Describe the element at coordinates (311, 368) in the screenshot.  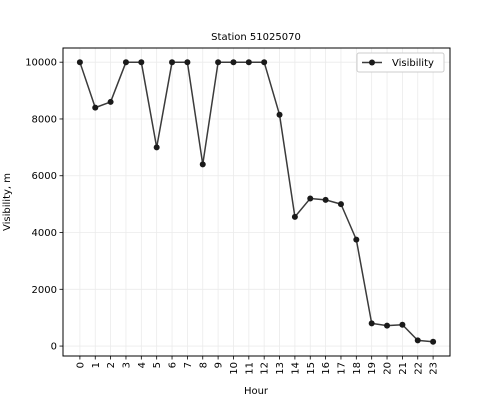
I see `x-tick-label: 15` at that location.